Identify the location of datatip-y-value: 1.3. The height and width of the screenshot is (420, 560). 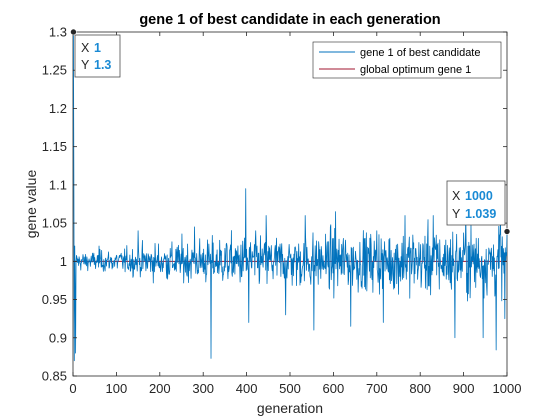
(102, 65).